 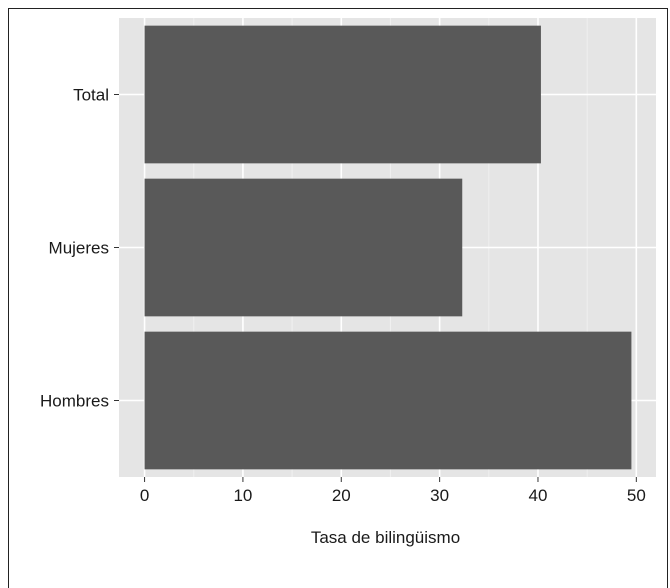 What do you see at coordinates (342, 94) in the screenshot?
I see `bar-total` at bounding box center [342, 94].